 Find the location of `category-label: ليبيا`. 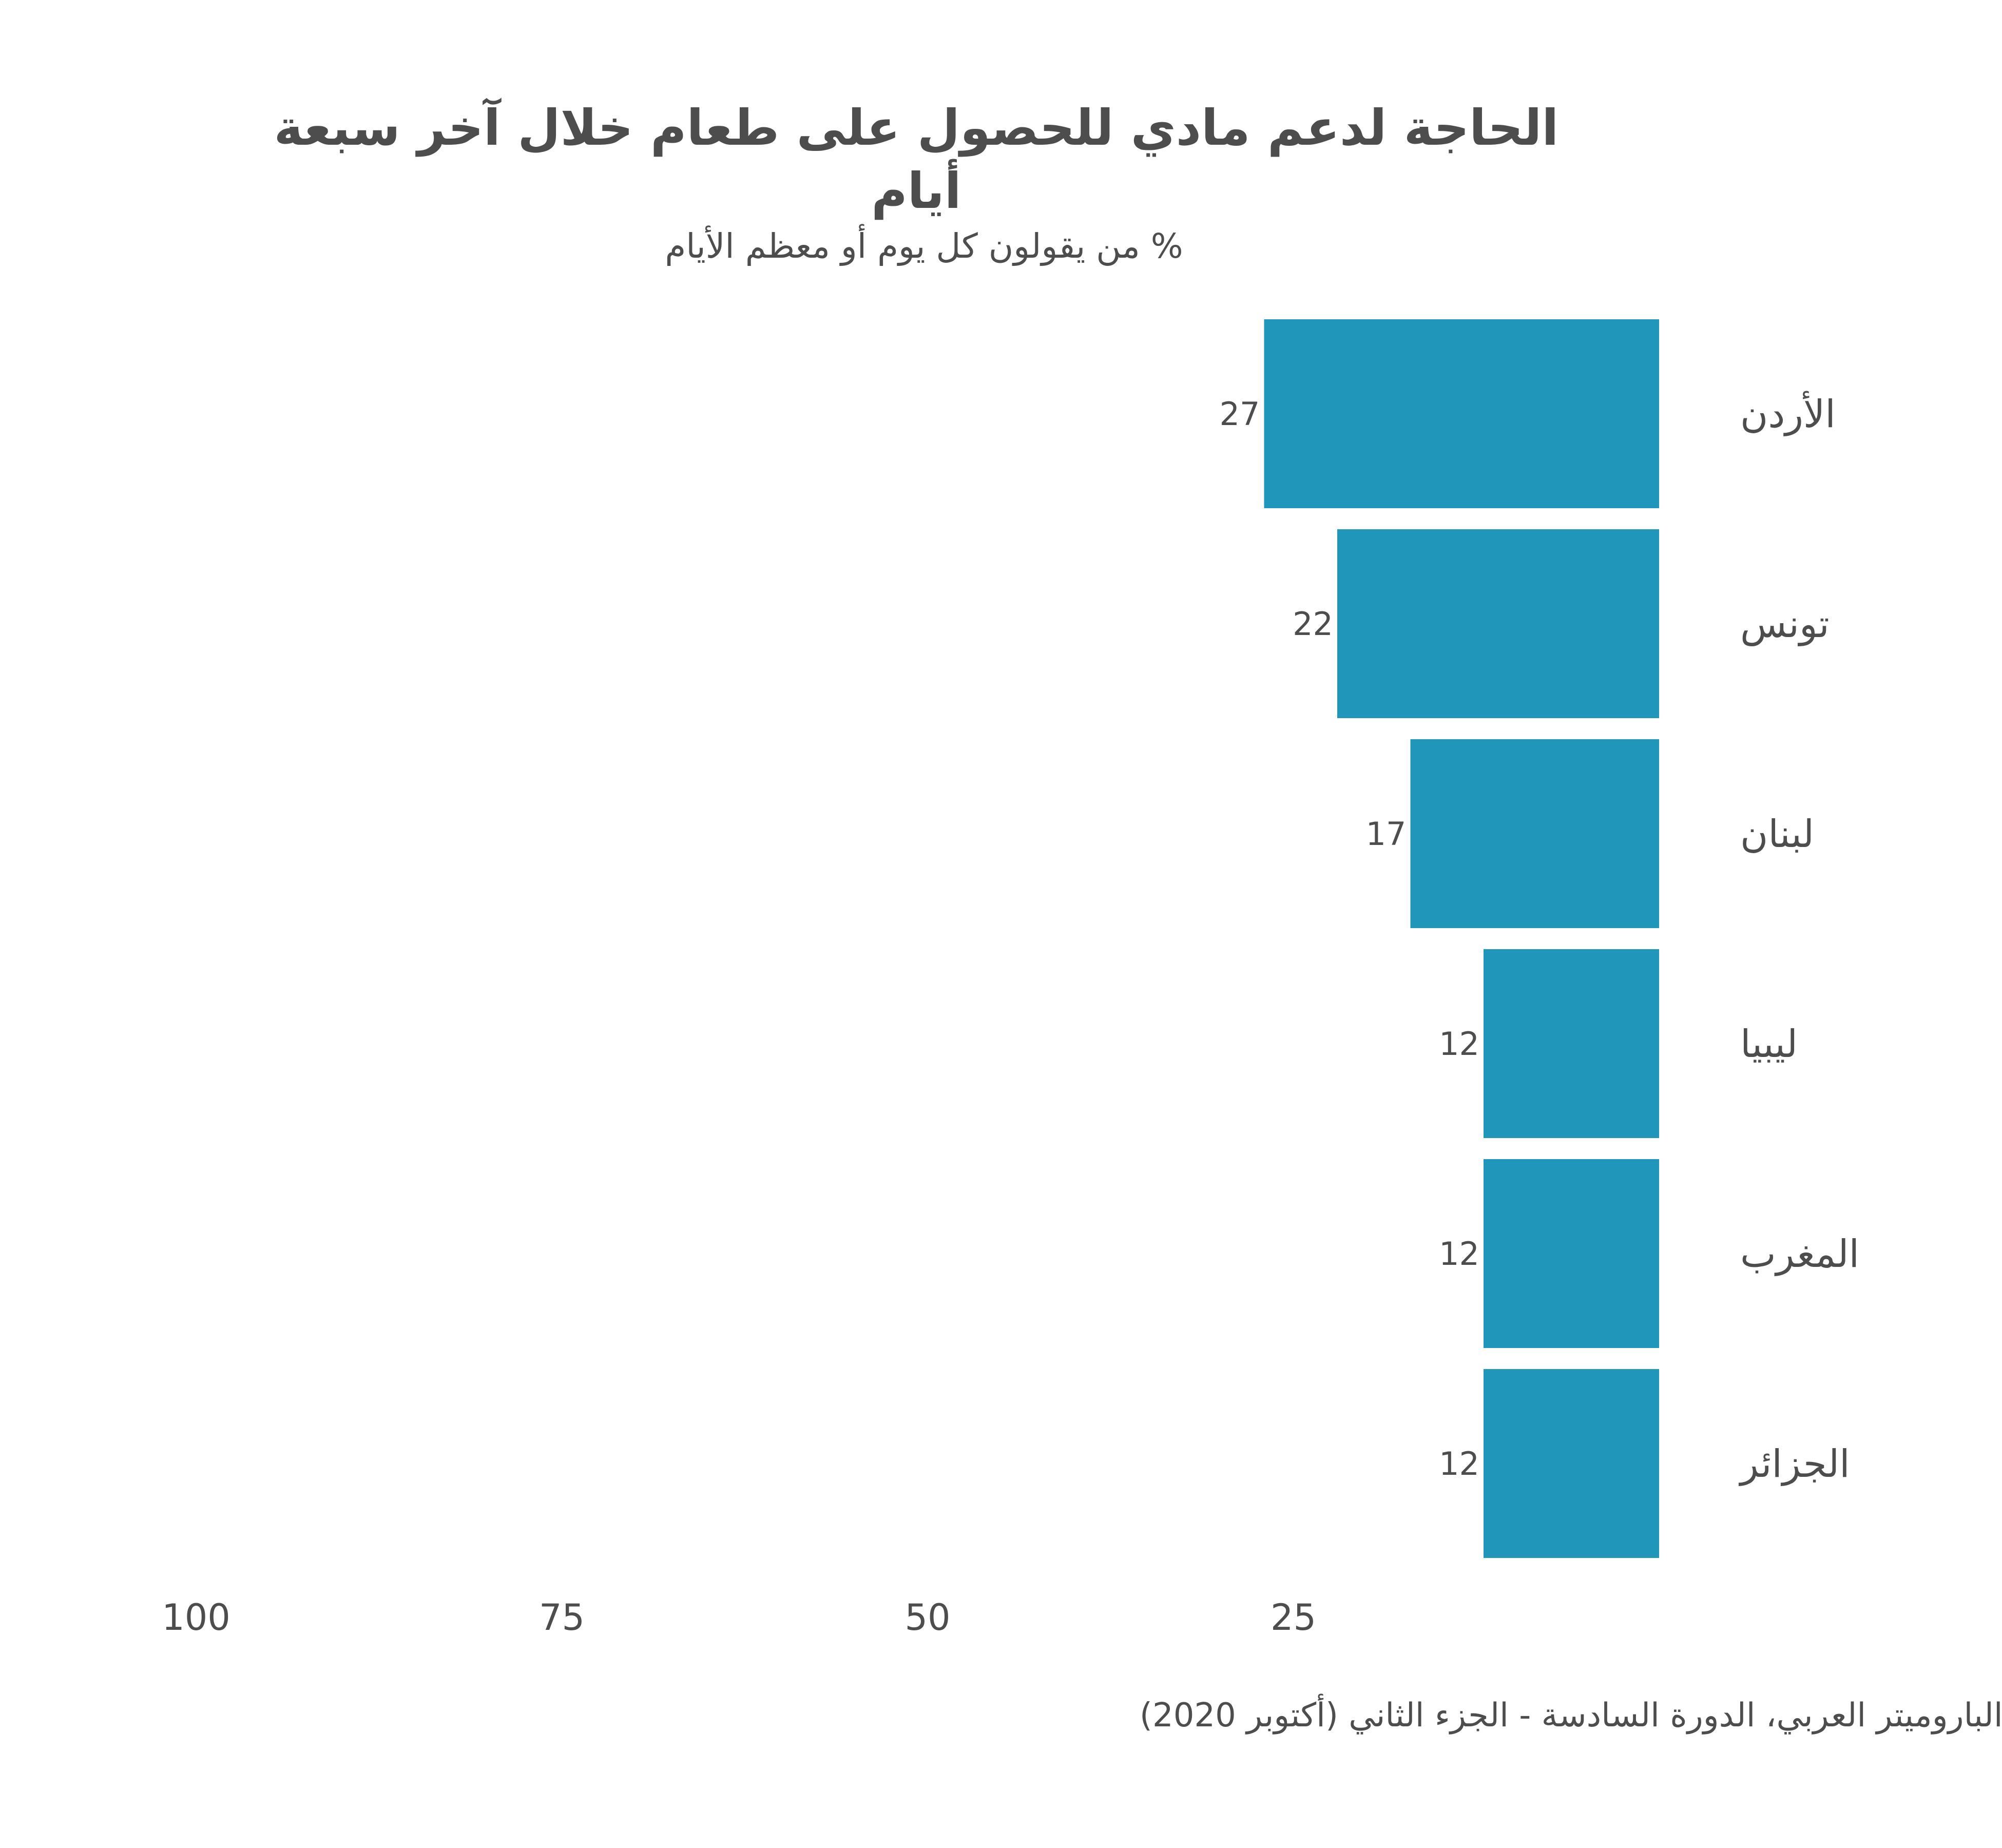

category-label: ليبيا is located at coordinates (1769, 1044).